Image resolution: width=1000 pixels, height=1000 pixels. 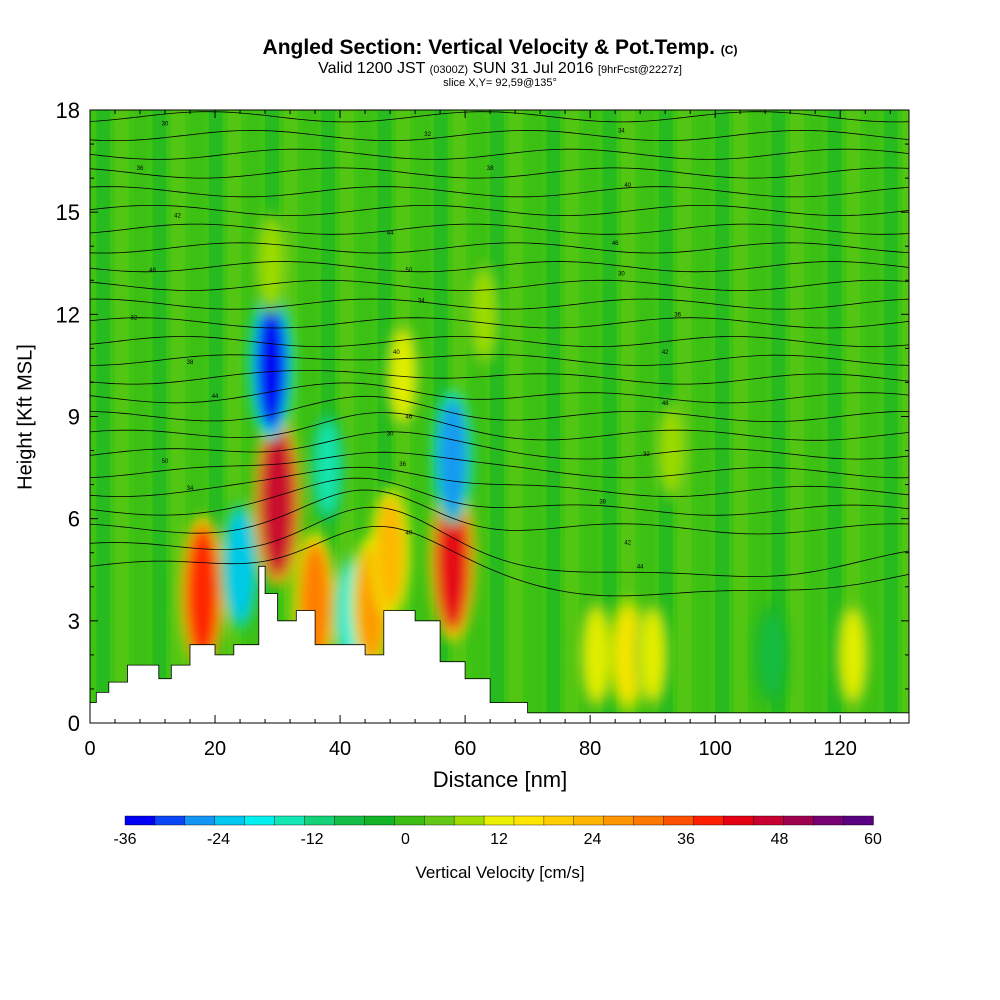 I want to click on x-tick-label: 20, so click(x=215, y=749).